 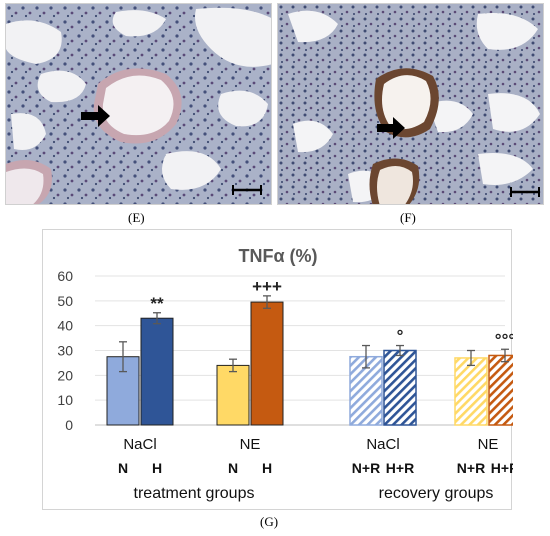 What do you see at coordinates (436, 493) in the screenshot?
I see `group-label: recovery groups` at bounding box center [436, 493].